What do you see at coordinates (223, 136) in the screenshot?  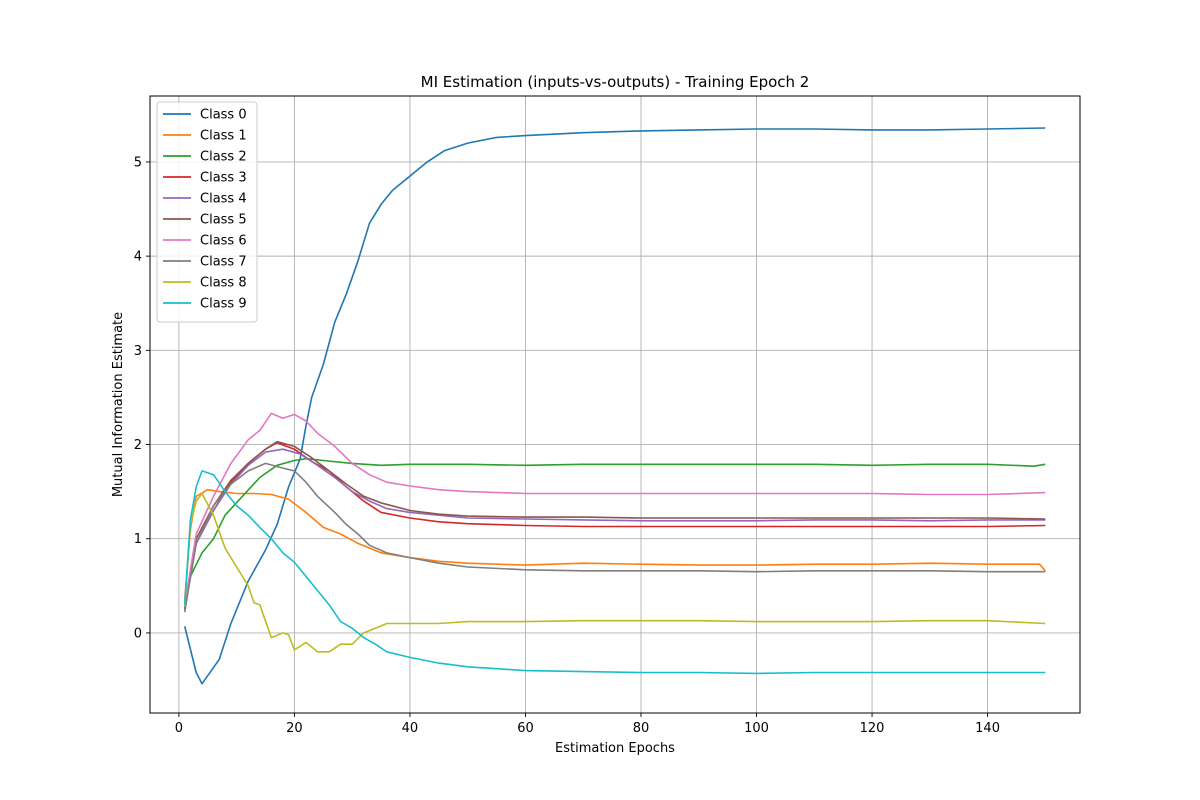 I see `legend-entry-label: Class 1` at bounding box center [223, 136].